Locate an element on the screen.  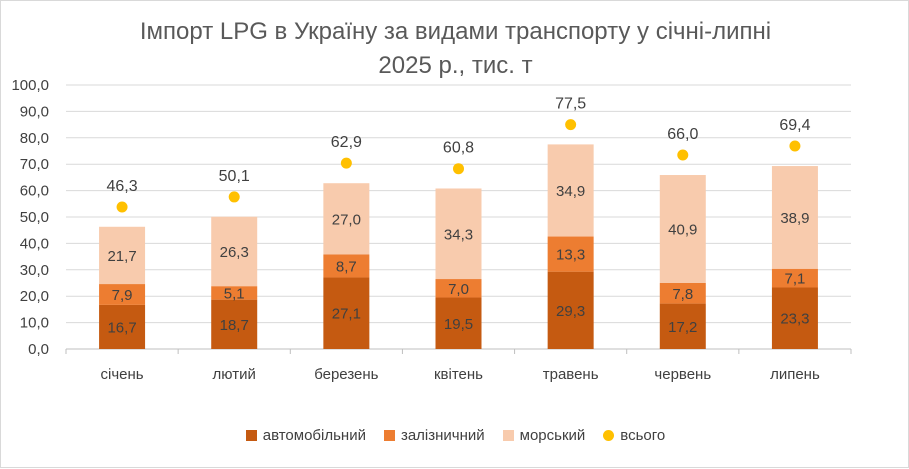
total-data-label: 60,8 is located at coordinates (458, 148).